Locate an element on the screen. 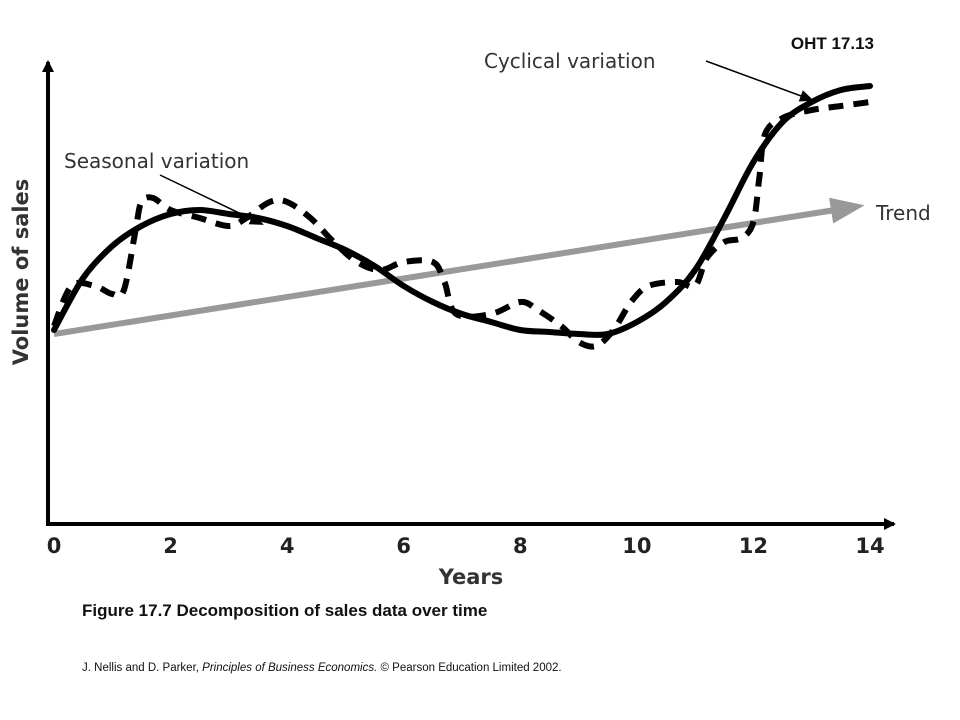 The width and height of the screenshot is (960, 720). source-book: Principles of Business Economics. is located at coordinates (290, 668).